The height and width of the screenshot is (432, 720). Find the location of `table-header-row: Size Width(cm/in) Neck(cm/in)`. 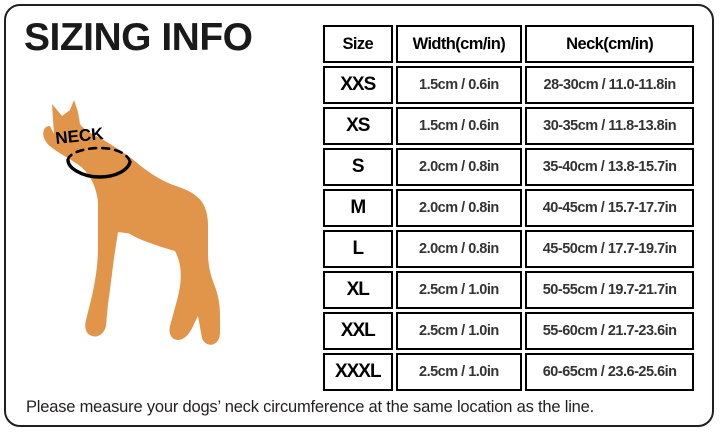

table-header-row: Size Width(cm/in) Neck(cm/in) is located at coordinates (508, 44).